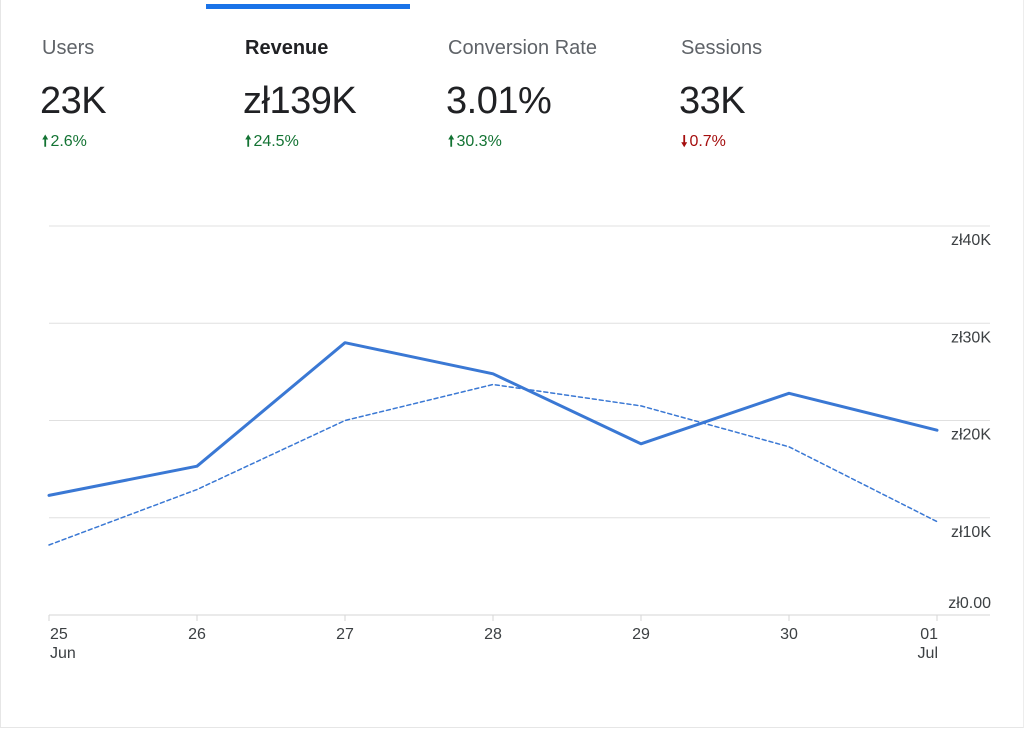 The width and height of the screenshot is (1024, 729). I want to click on x-tick-label: 30, so click(789, 634).